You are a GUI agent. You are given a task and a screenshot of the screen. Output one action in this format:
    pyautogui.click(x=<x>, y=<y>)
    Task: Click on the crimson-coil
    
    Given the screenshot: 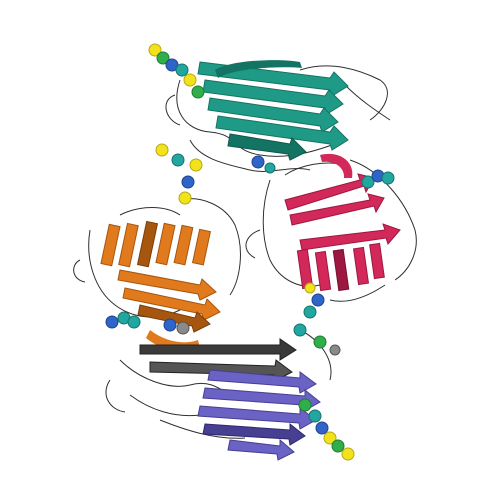 What is the action you would take?
    pyautogui.click(x=331, y=230)
    